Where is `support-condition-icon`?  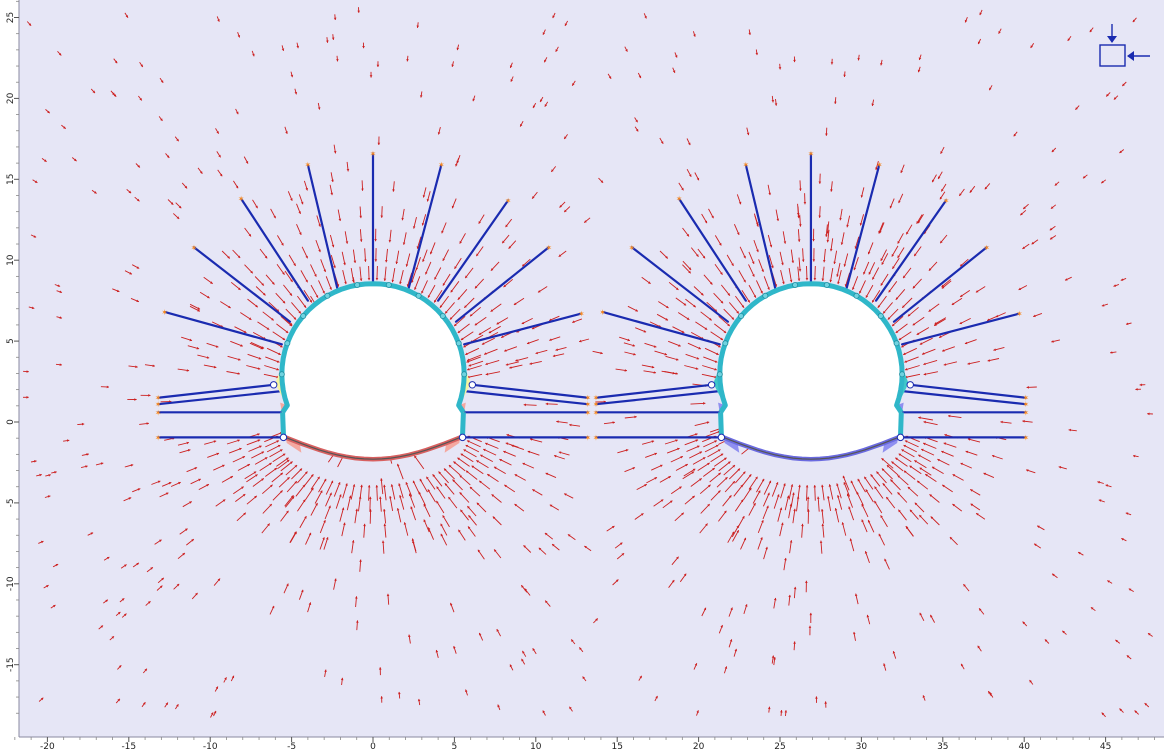
support-condition-icon is located at coordinates (1124, 45).